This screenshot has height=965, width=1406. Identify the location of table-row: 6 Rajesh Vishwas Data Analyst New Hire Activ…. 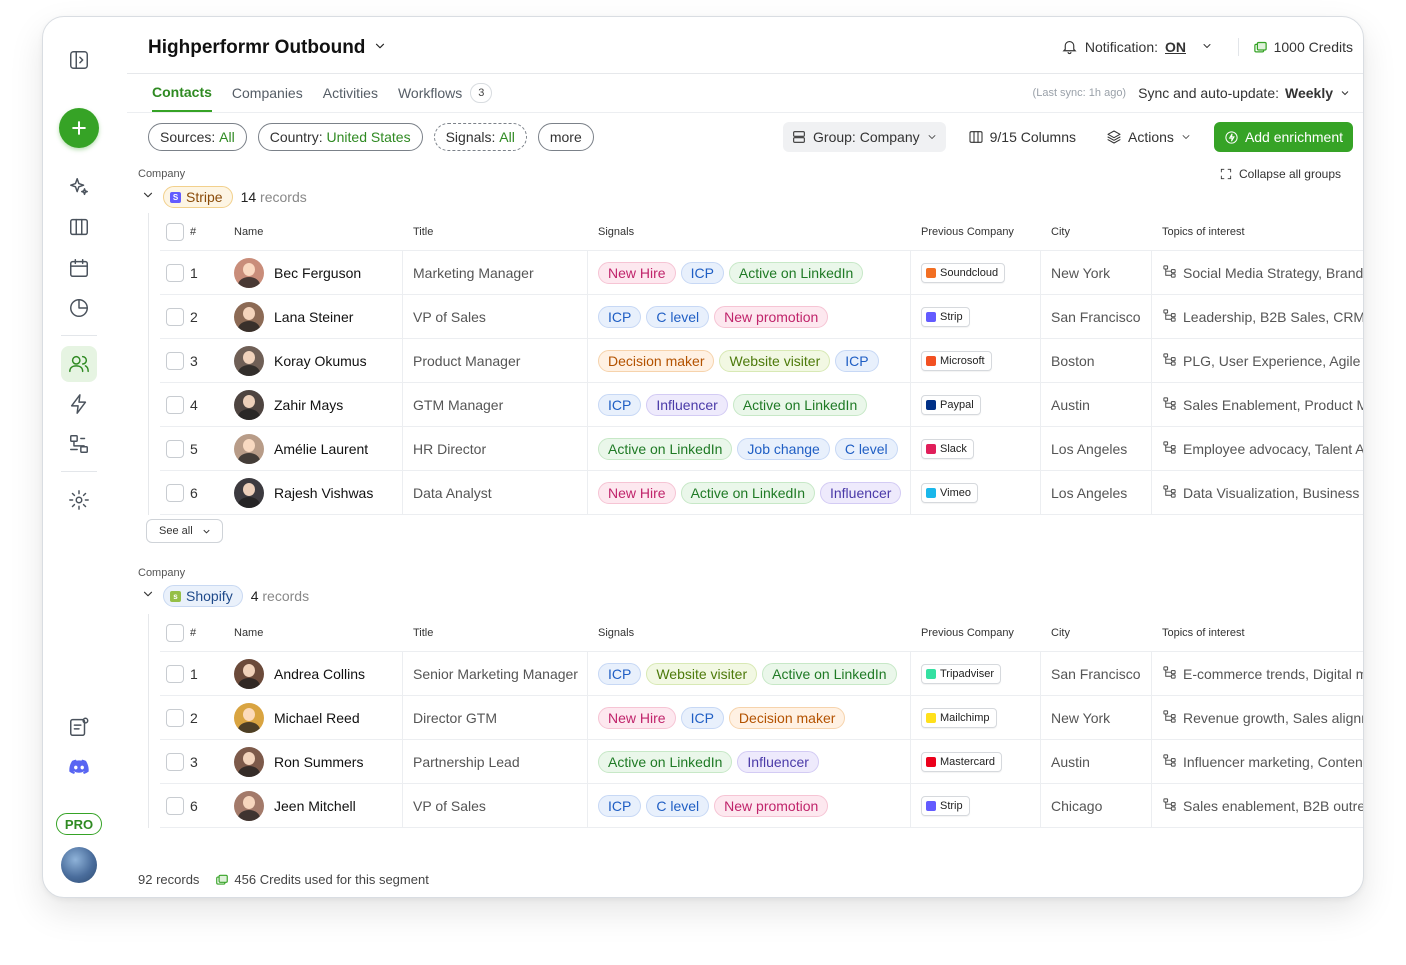
(761, 493).